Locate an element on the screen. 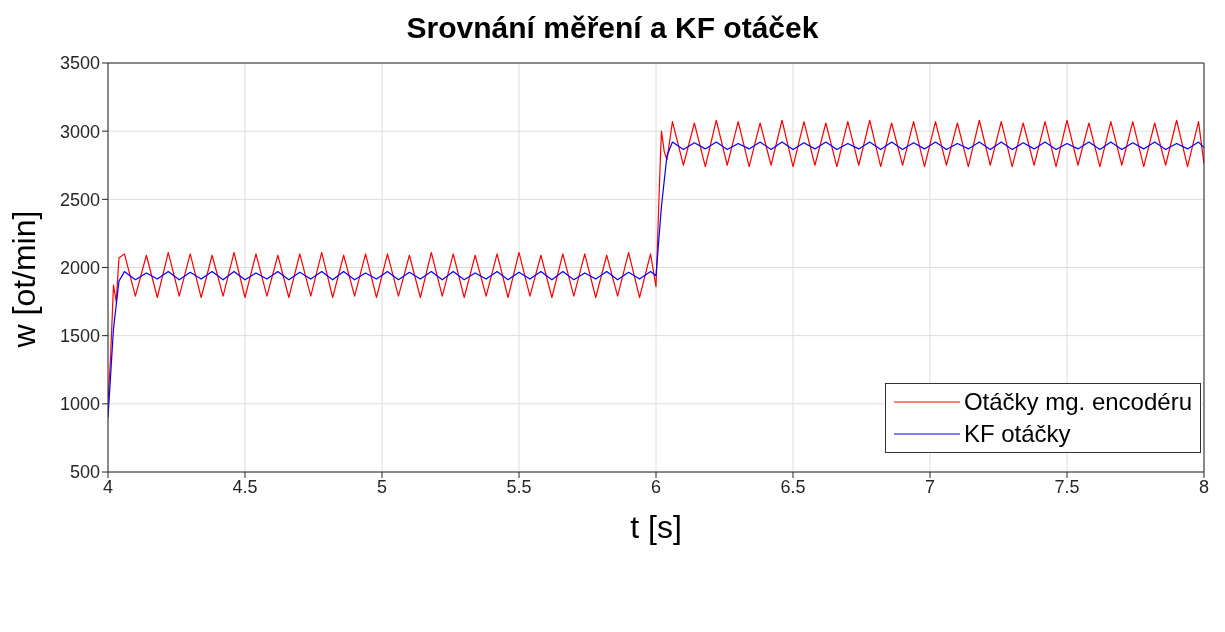 This screenshot has width=1225, height=632. x-tick-label: 7 is located at coordinates (930, 486).